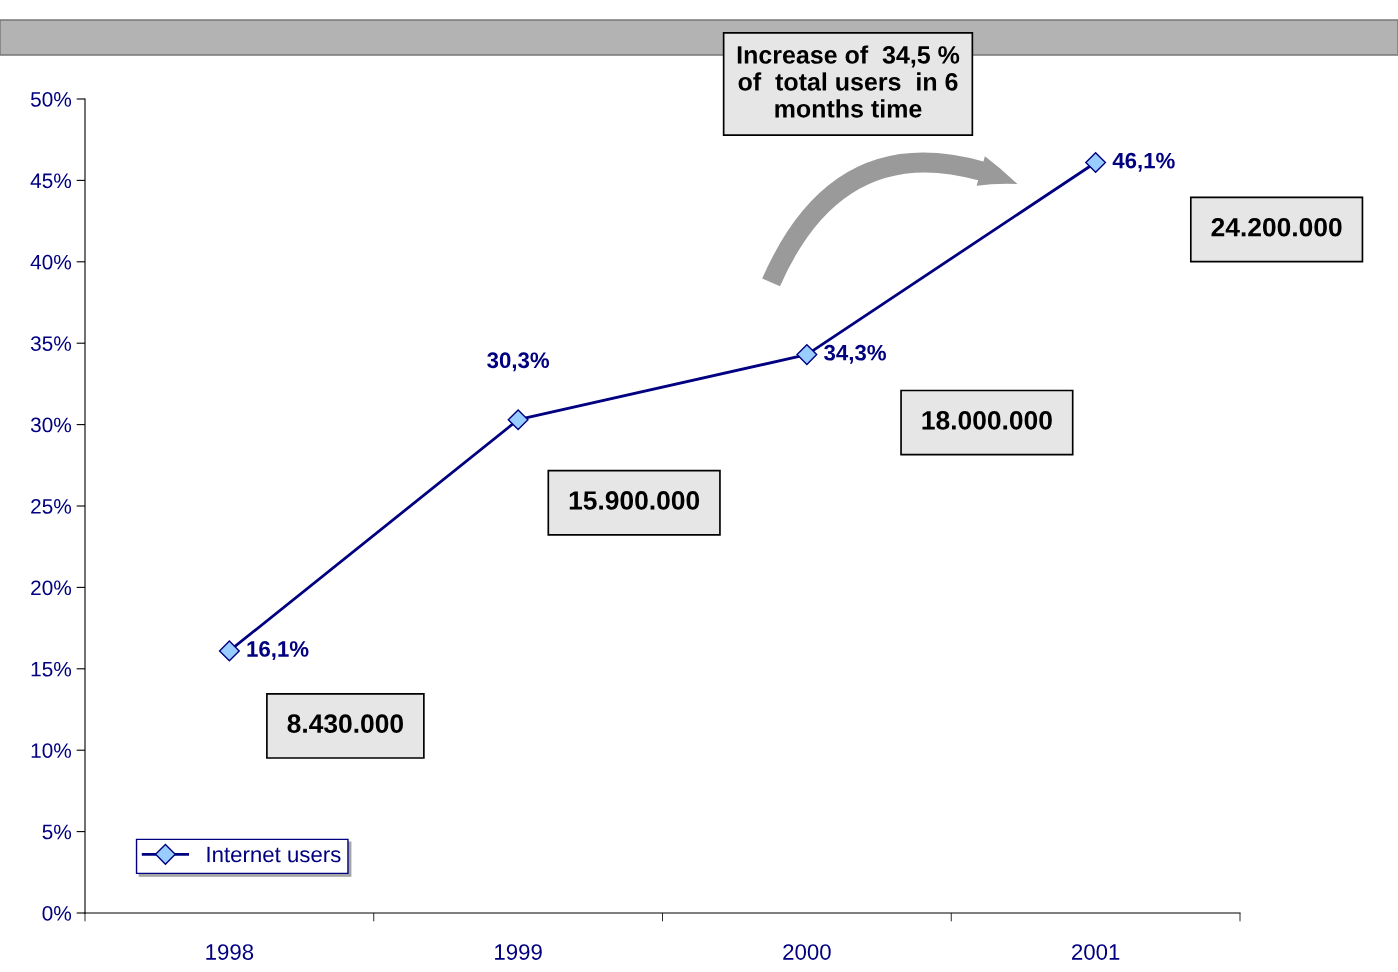  What do you see at coordinates (987, 420) in the screenshot?
I see `annotation: 18.000.000` at bounding box center [987, 420].